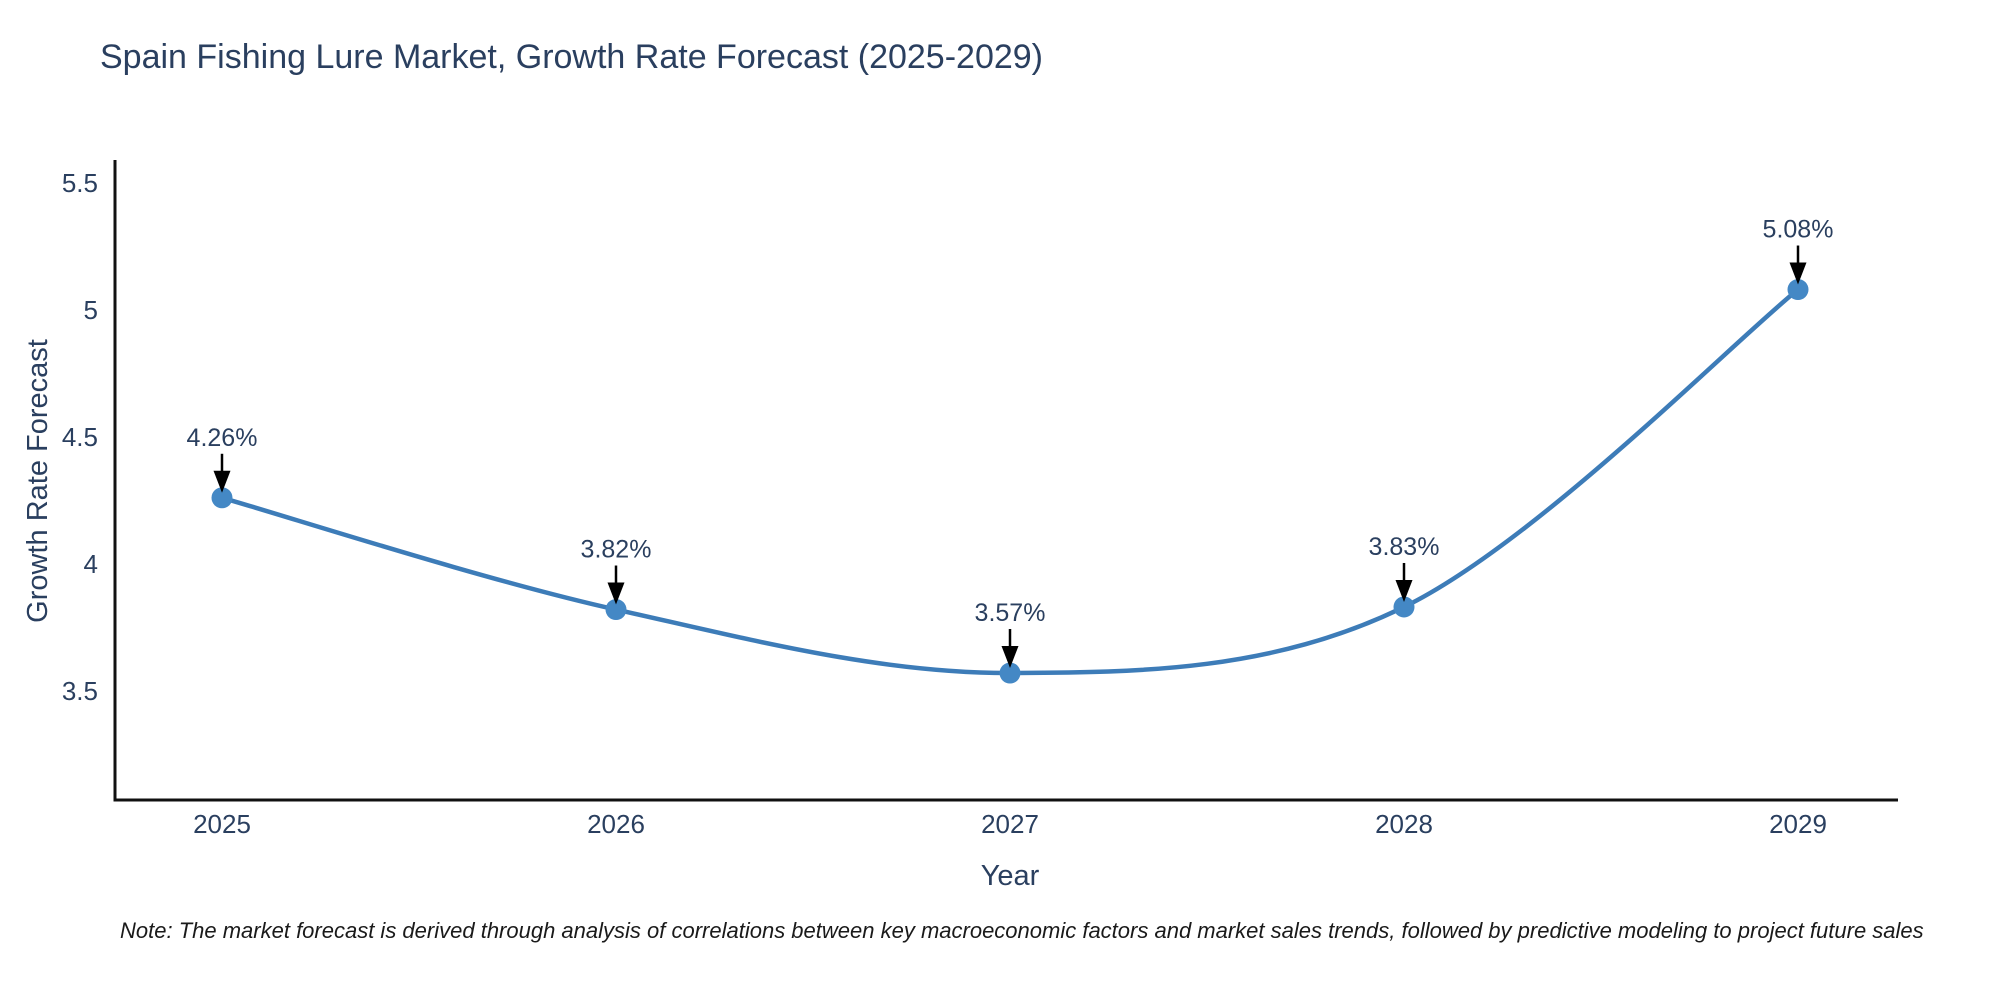 The width and height of the screenshot is (2000, 1000). Describe the element at coordinates (80, 183) in the screenshot. I see `y-tick-label: 5.5` at that location.